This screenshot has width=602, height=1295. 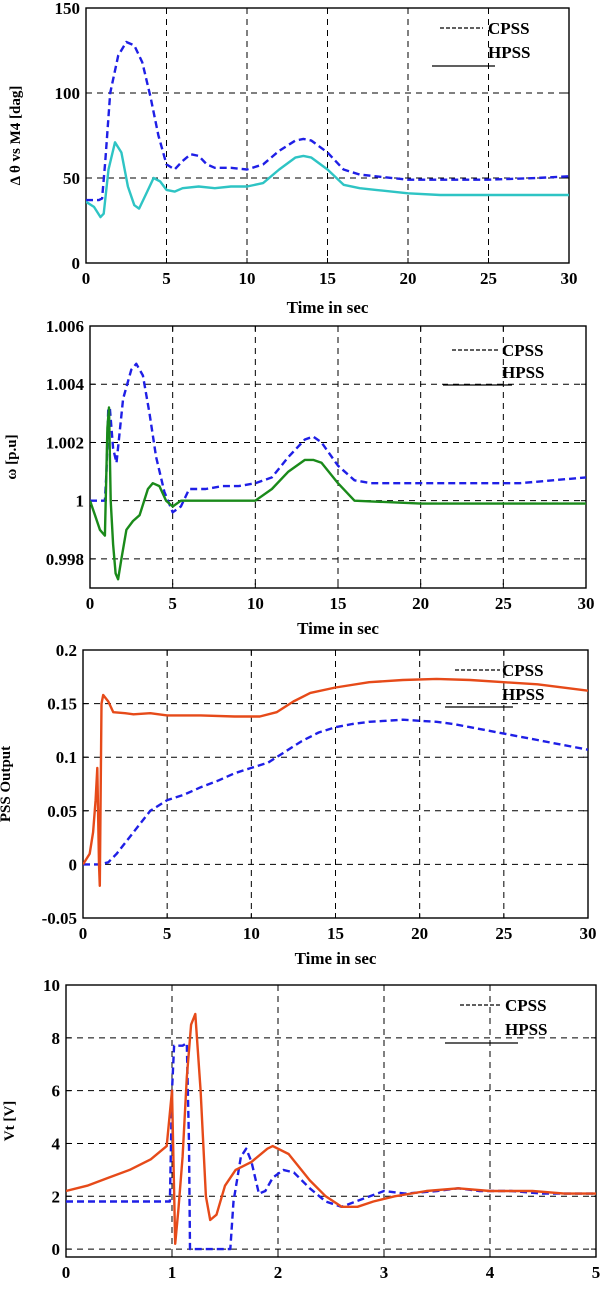 What do you see at coordinates (80, 501) in the screenshot?
I see `y-tick-label: 1` at bounding box center [80, 501].